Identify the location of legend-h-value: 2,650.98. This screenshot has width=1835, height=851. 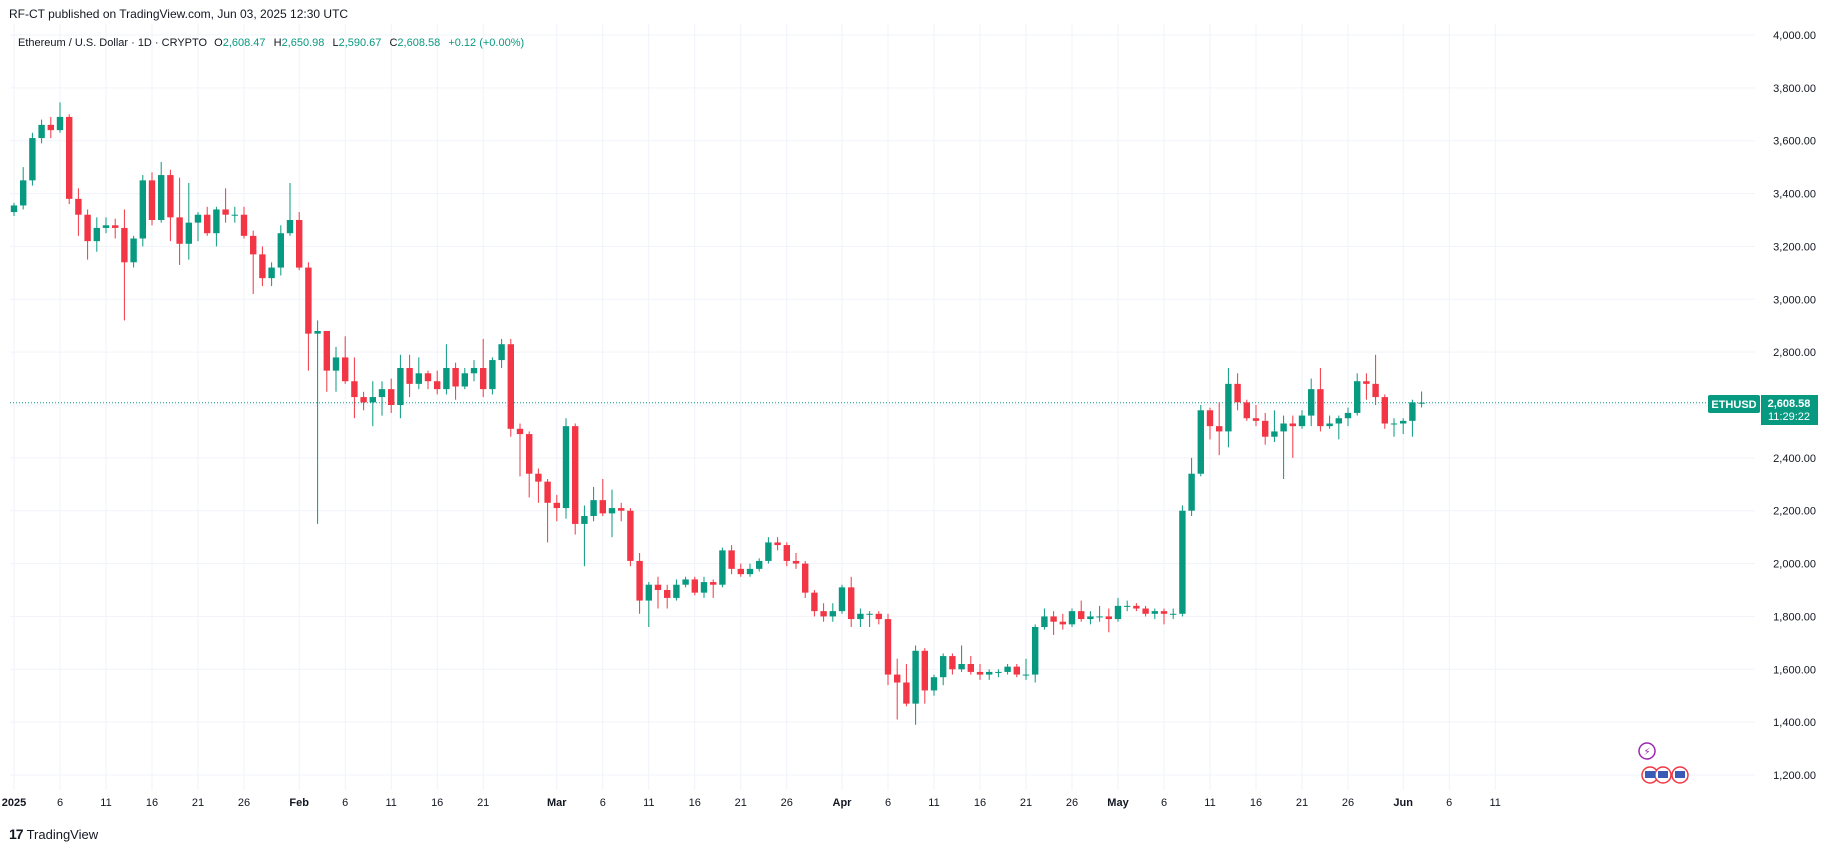
(303, 43).